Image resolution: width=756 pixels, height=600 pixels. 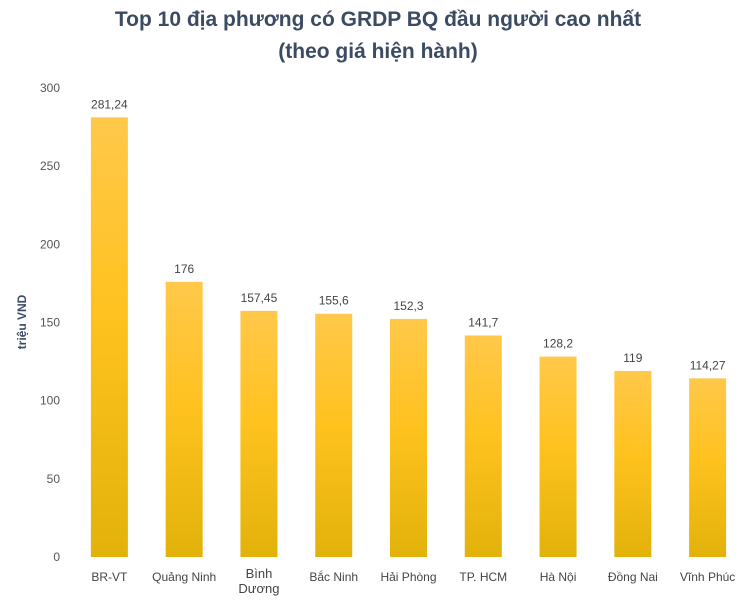 I want to click on chart-subtitle: (theo giá hiện hành), so click(x=378, y=51).